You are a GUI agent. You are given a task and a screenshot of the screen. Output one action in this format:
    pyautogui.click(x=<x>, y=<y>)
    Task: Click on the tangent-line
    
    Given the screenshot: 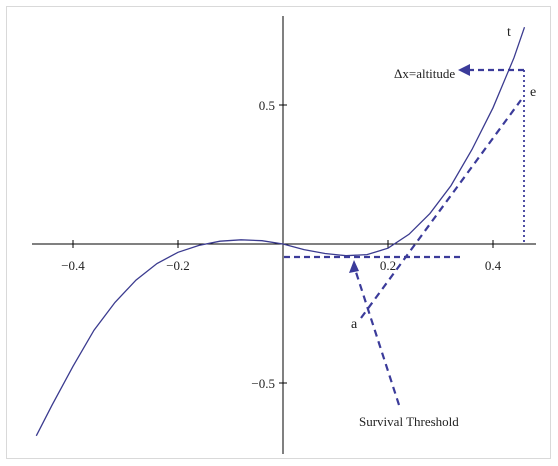 What is the action you would take?
    pyautogui.click(x=441, y=209)
    